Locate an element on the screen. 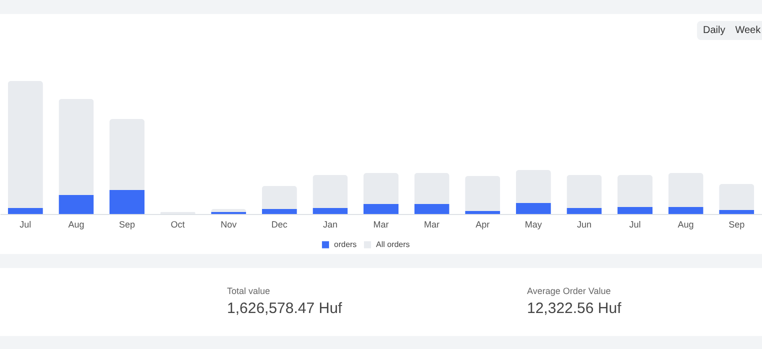 Image resolution: width=762 pixels, height=349 pixels. text: Average Order Value is located at coordinates (569, 291).